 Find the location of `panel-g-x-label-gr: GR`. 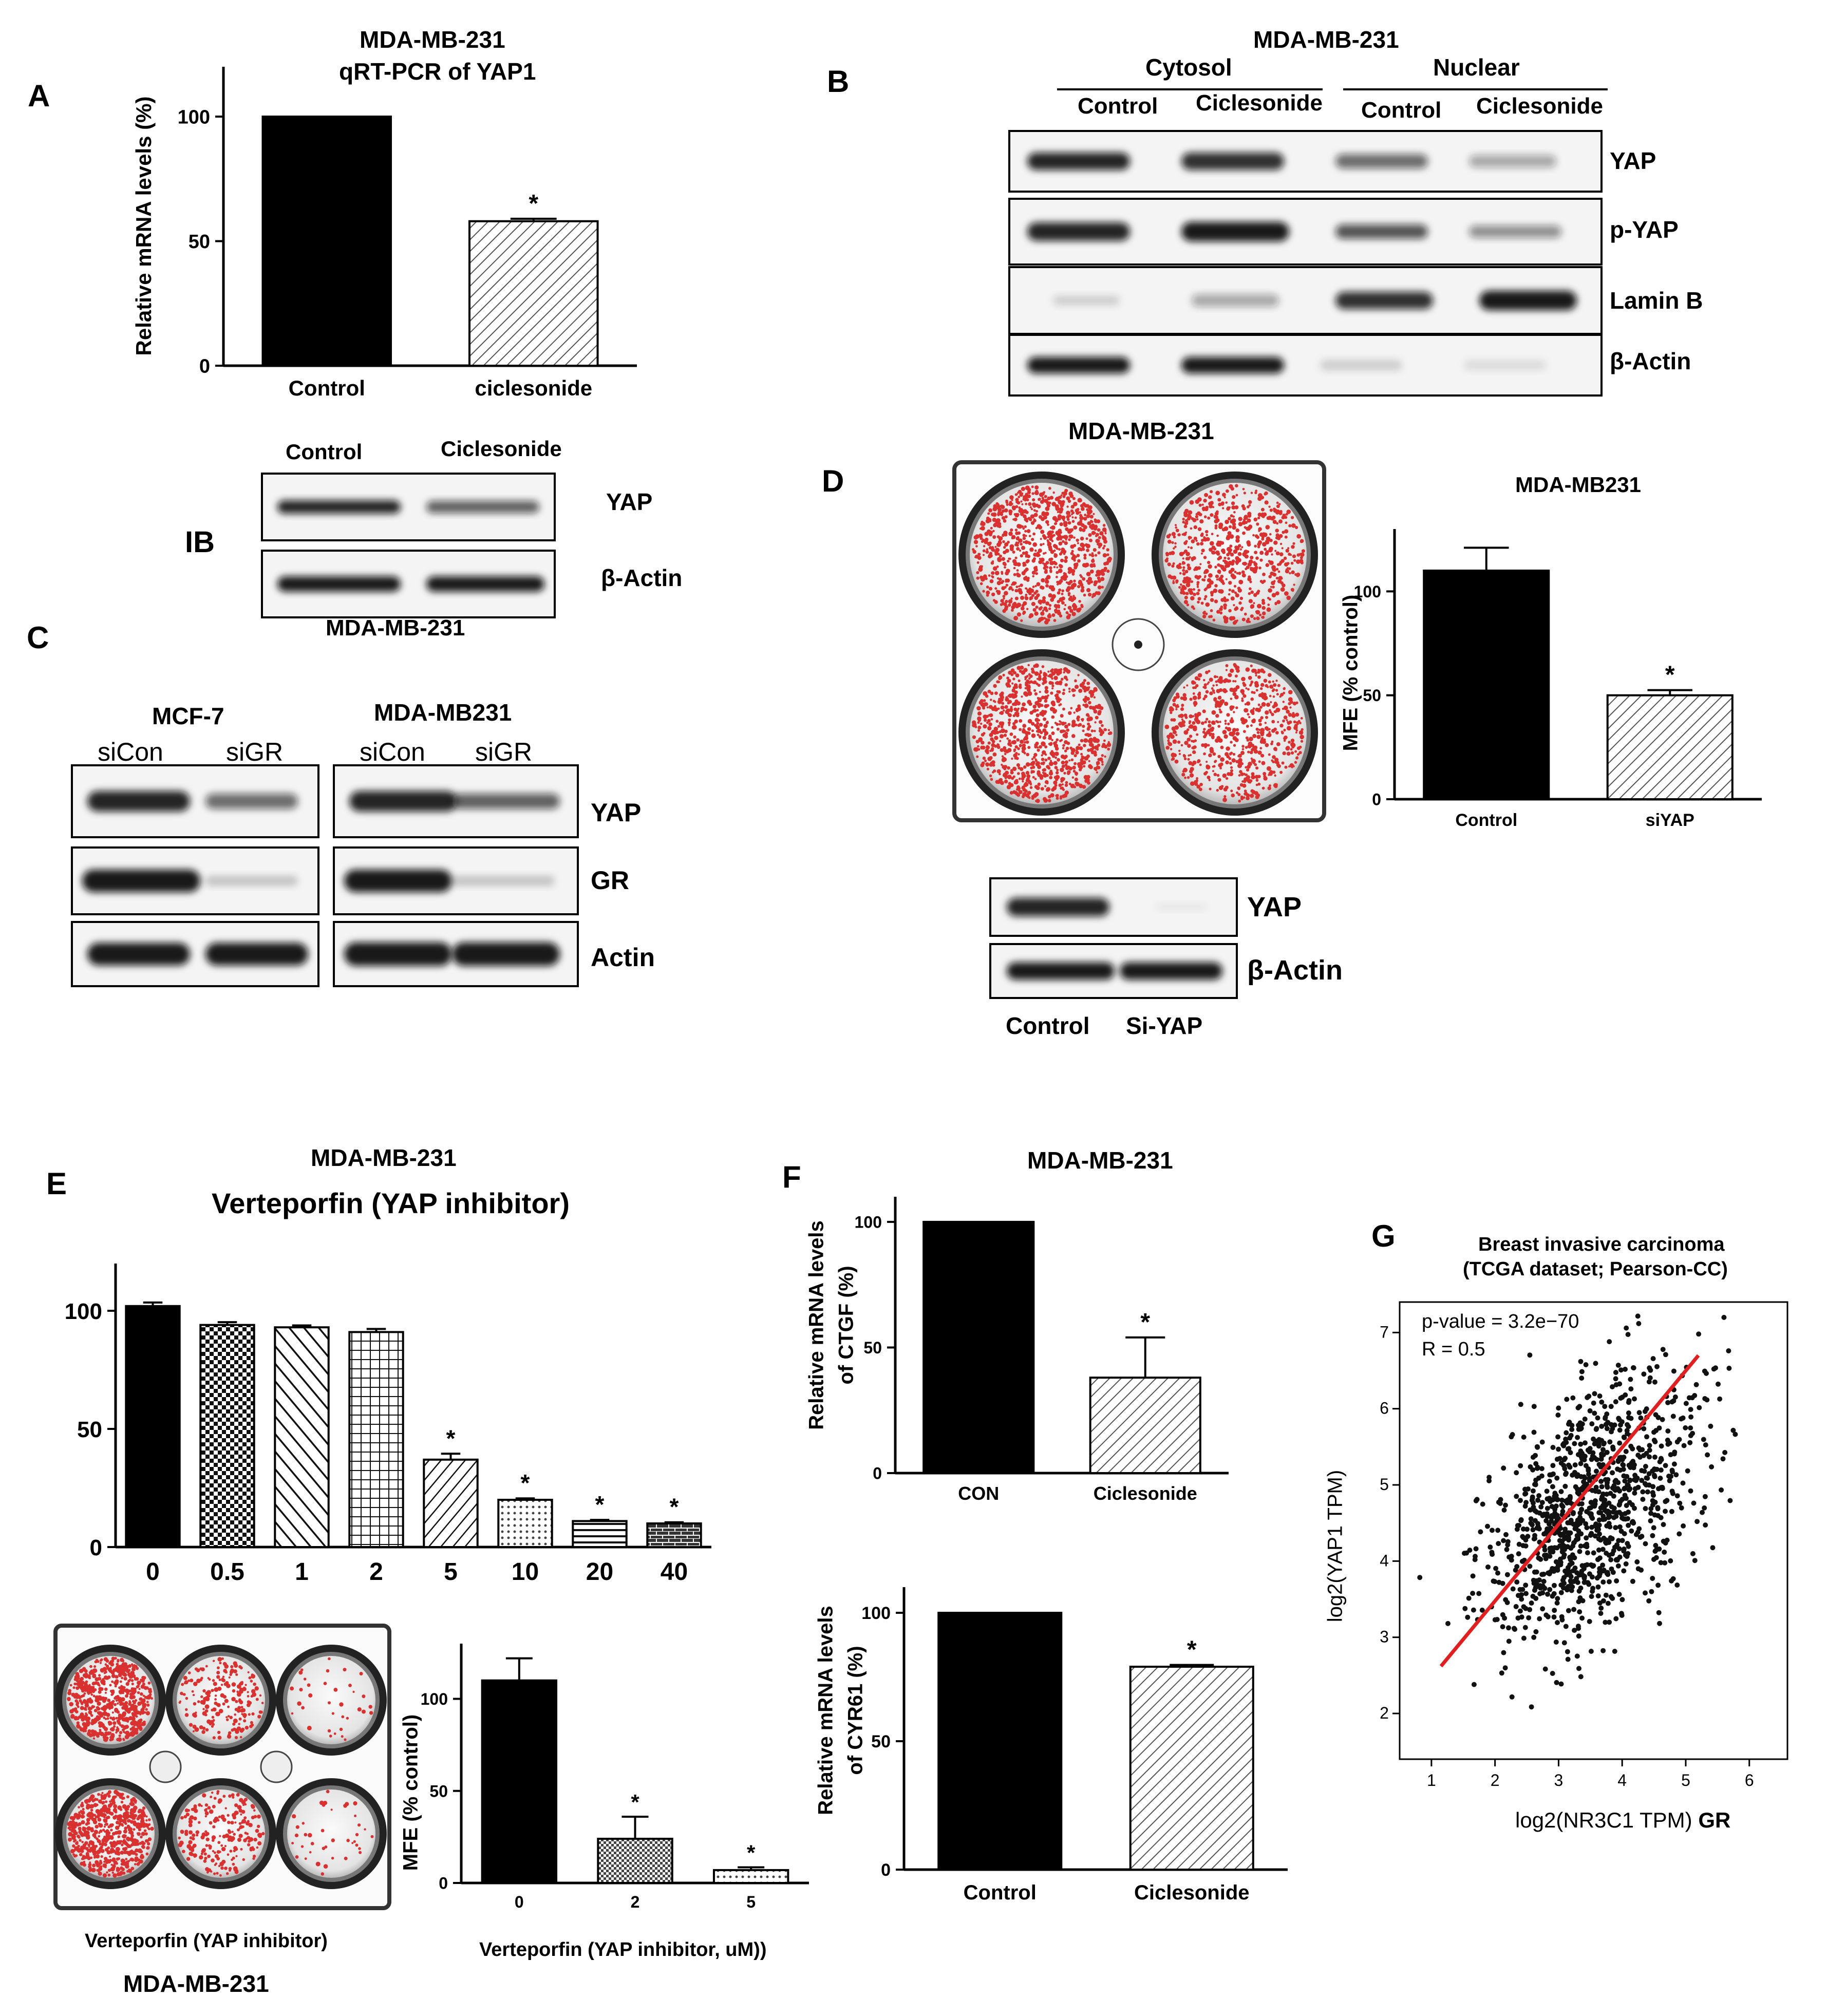

panel-g-x-label-gr: GR is located at coordinates (1714, 1820).